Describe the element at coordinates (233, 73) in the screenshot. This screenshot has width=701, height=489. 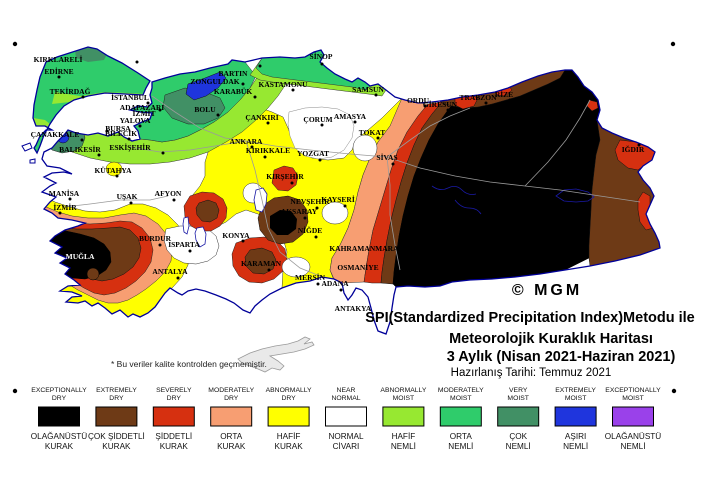
I see `svg-text: BARTIN` at that location.